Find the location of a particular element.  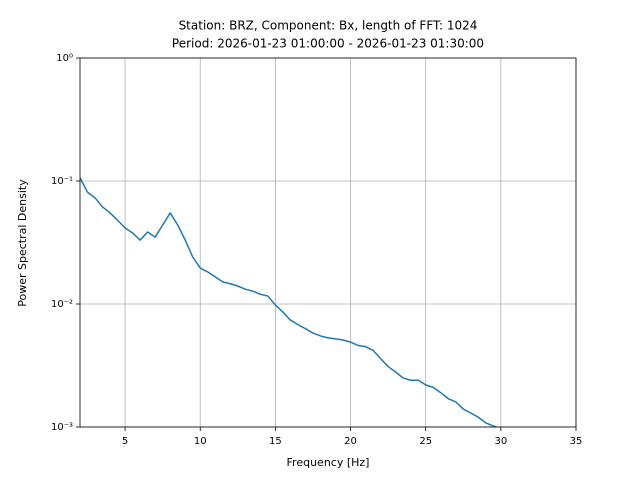

x-tick-label: 25 is located at coordinates (425, 441).